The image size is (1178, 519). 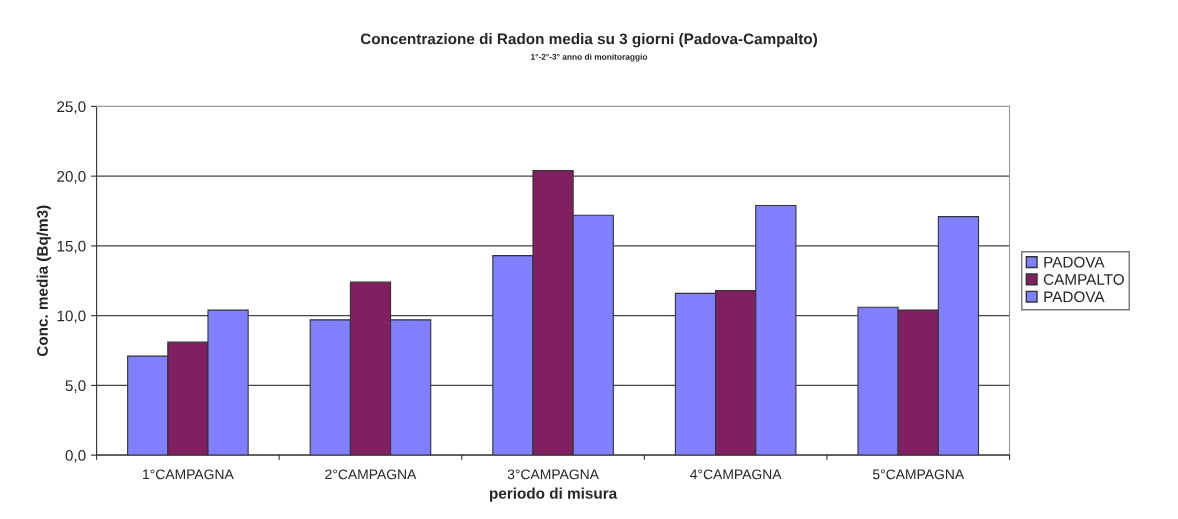 I want to click on y-axis-title: Conc. media (Bq/m3), so click(x=43, y=281).